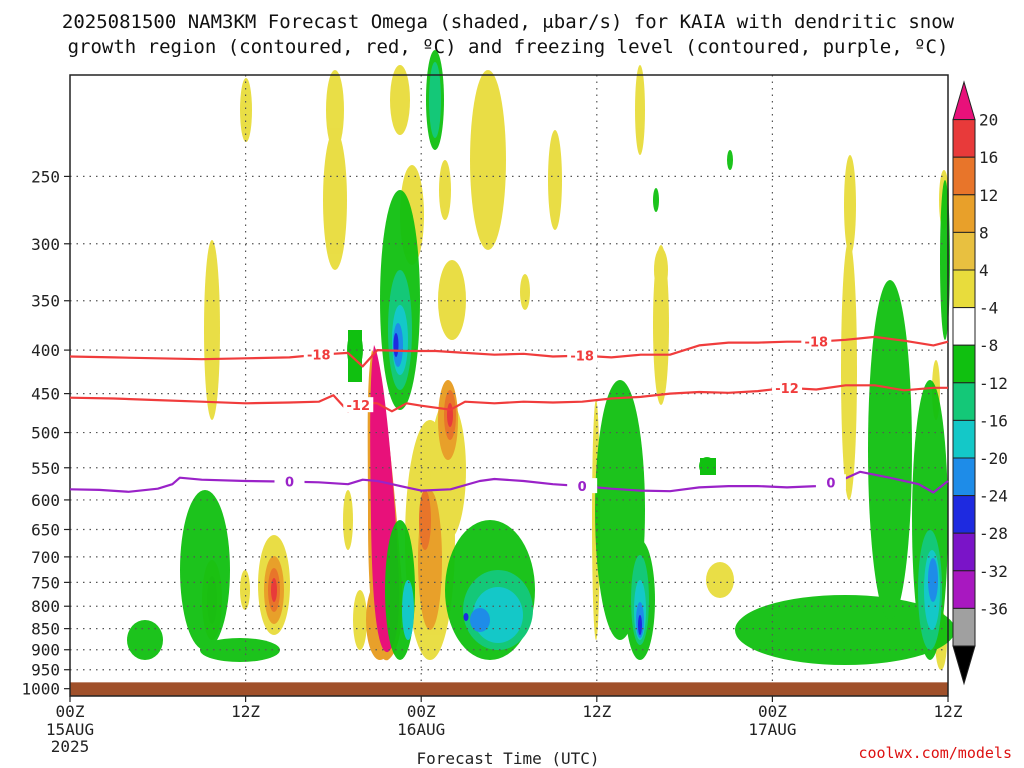  I want to click on colorbar-label: 8, so click(984, 232).